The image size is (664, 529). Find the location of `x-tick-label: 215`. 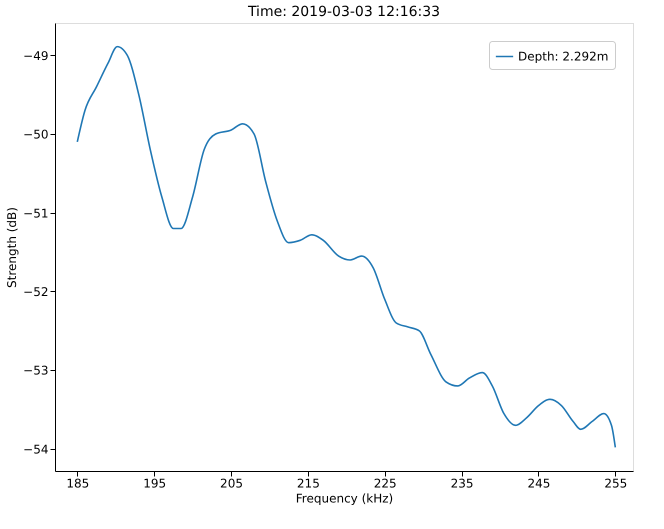

x-tick-label: 215 is located at coordinates (308, 483).